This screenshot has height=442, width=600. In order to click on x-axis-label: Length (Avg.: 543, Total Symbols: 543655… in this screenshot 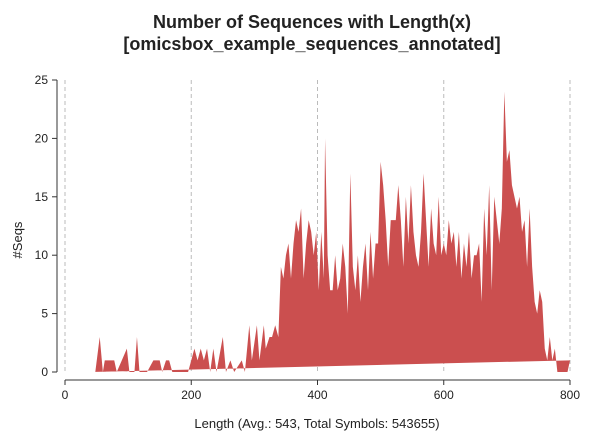, I will do `click(316, 423)`.